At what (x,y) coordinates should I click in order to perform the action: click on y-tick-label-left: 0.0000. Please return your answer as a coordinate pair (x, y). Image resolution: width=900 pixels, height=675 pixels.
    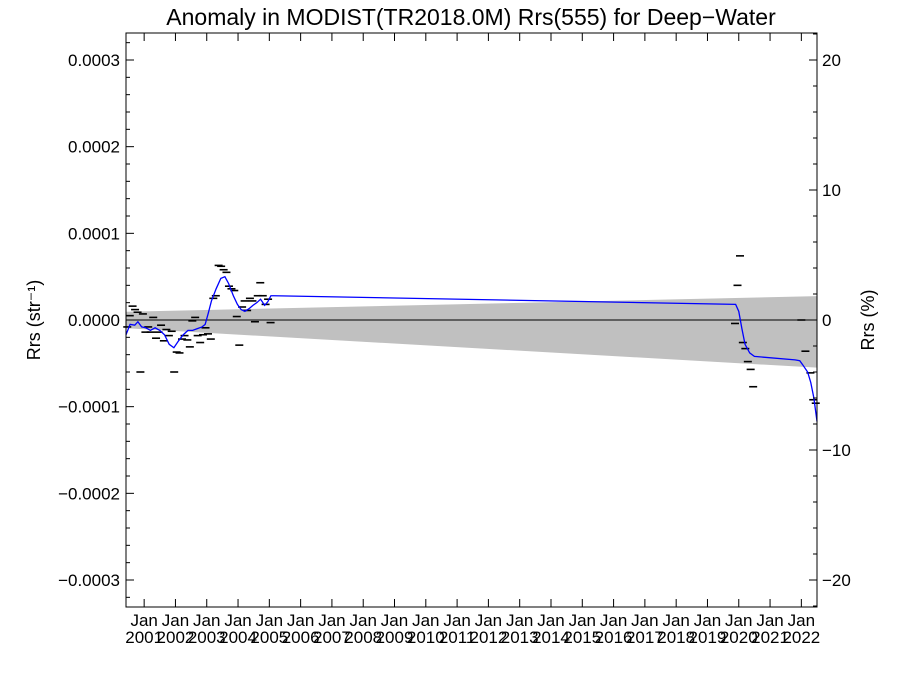
    Looking at the image, I should click on (94, 320).